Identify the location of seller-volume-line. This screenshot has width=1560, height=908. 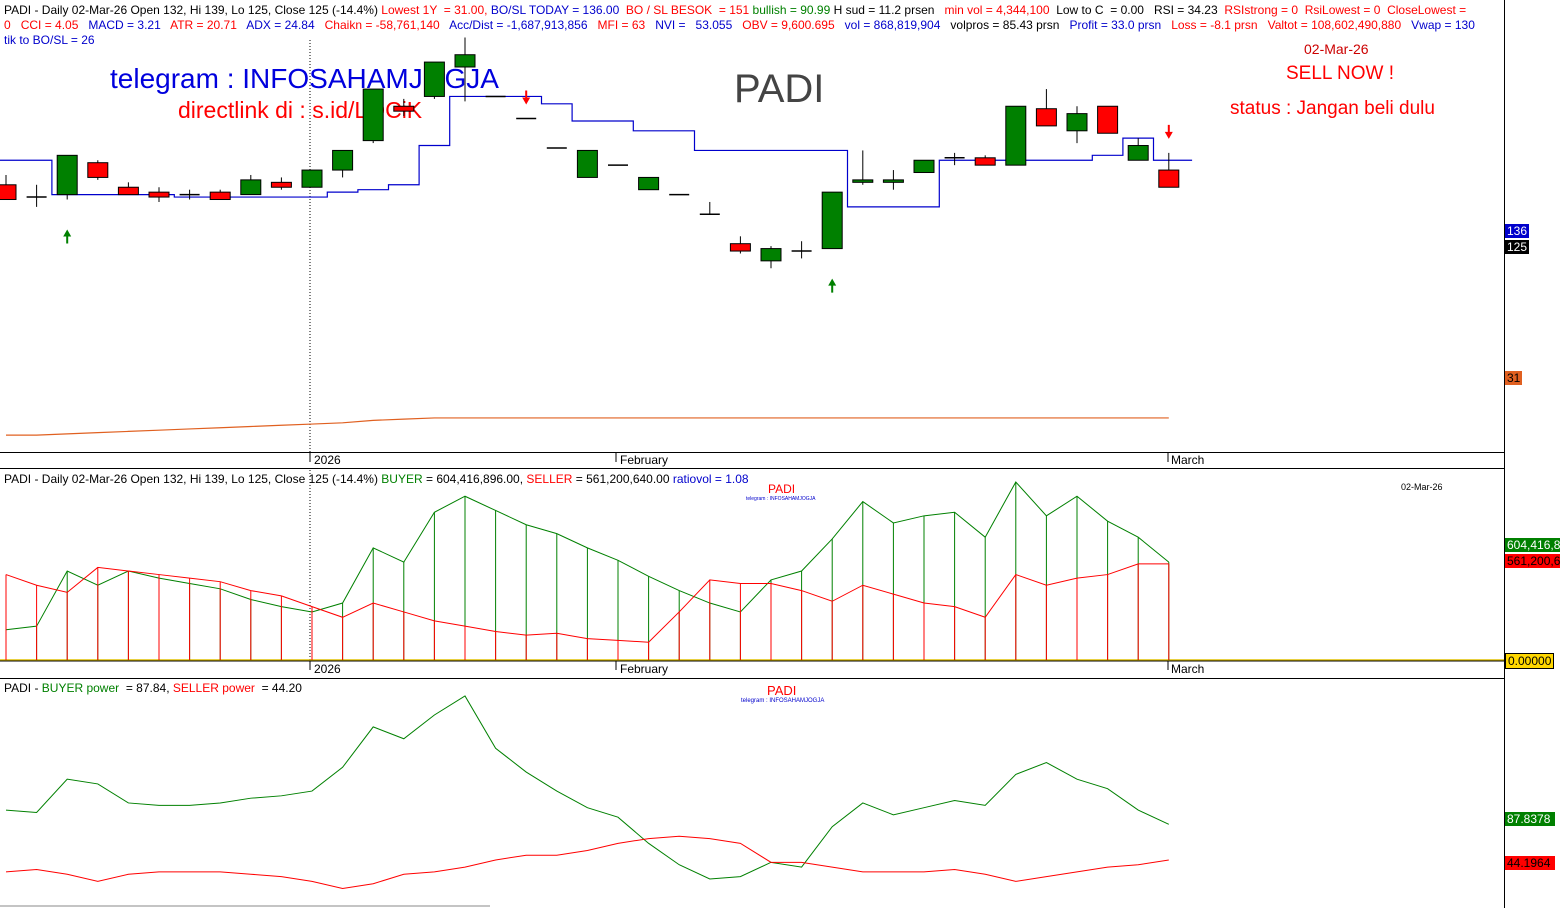
(587, 603).